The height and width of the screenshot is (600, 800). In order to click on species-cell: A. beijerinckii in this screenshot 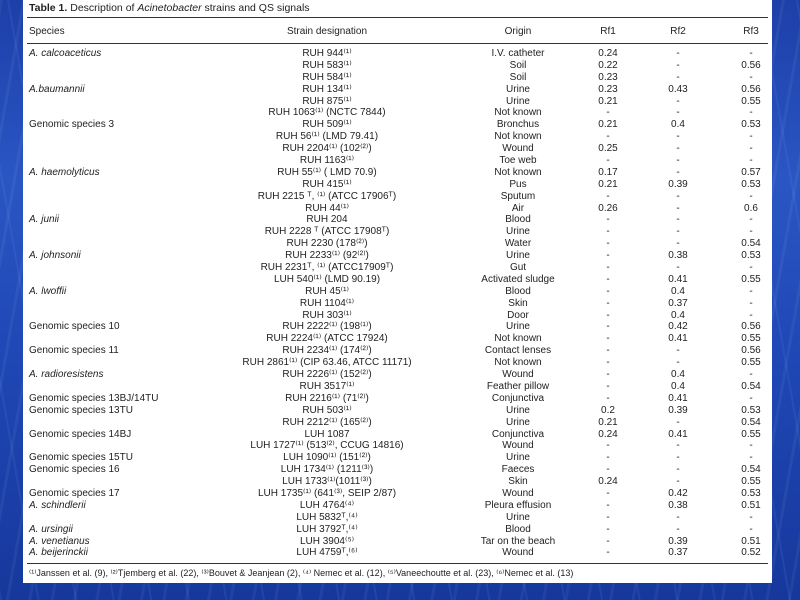, I will do `click(58, 553)`.